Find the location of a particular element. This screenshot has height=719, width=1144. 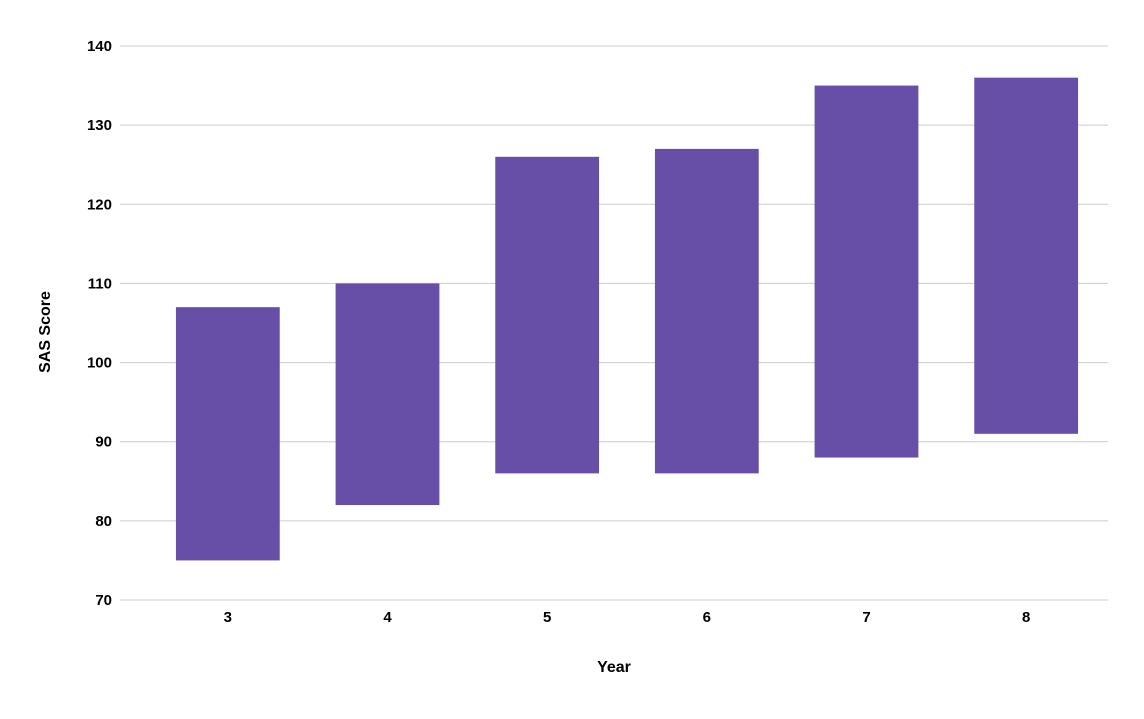

x-tick-label: 5 is located at coordinates (547, 617).